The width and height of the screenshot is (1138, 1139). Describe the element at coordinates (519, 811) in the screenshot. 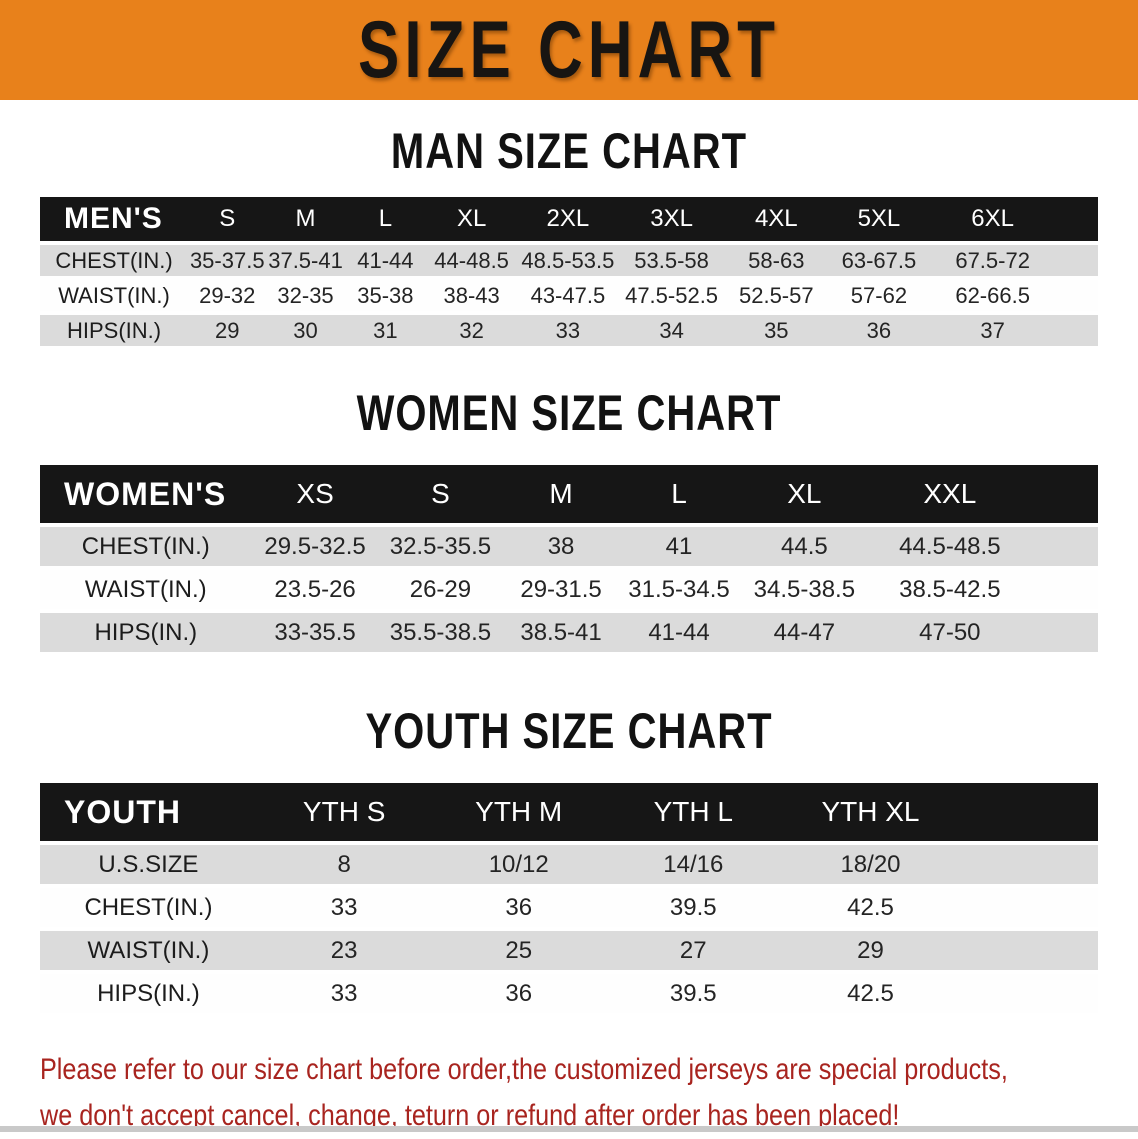

I see `column-header: YTH M` at that location.